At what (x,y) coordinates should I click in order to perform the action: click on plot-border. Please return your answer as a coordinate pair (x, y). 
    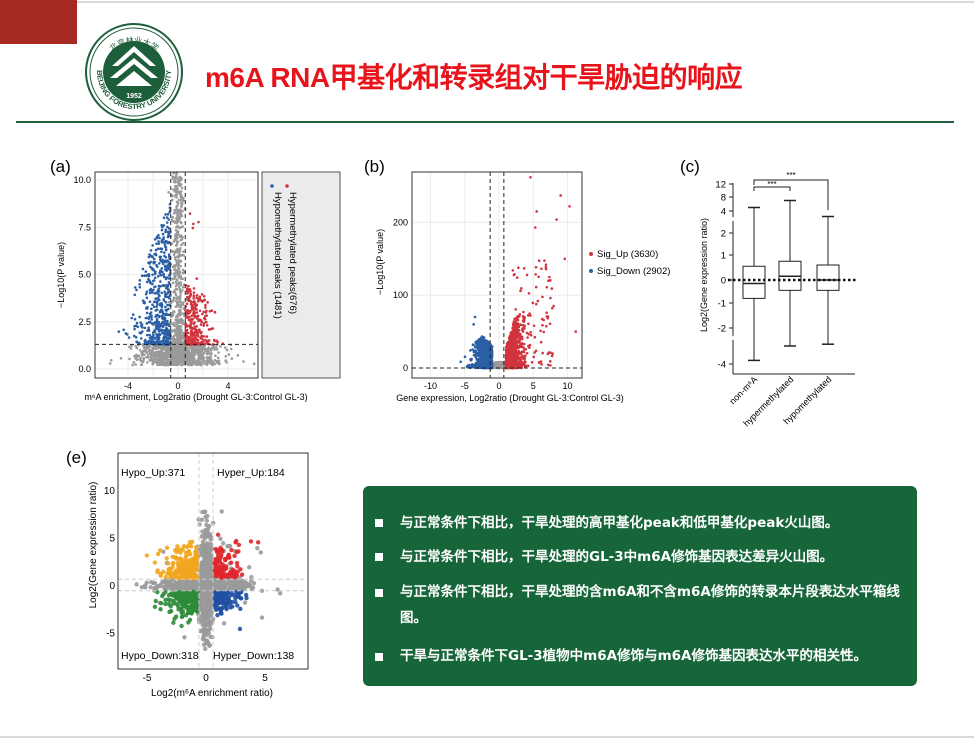
    Looking at the image, I should click on (176, 275).